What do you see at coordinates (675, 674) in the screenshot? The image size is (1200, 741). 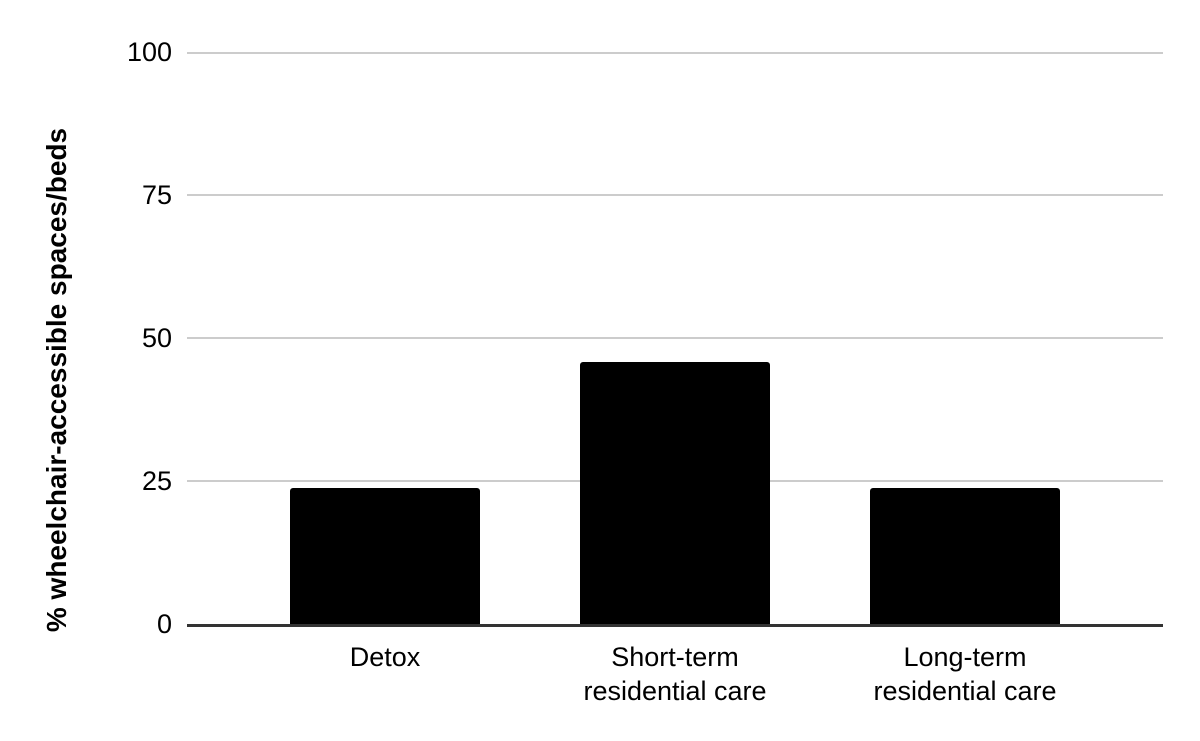 I see `x-axis-category-label: Short-term residential care` at bounding box center [675, 674].